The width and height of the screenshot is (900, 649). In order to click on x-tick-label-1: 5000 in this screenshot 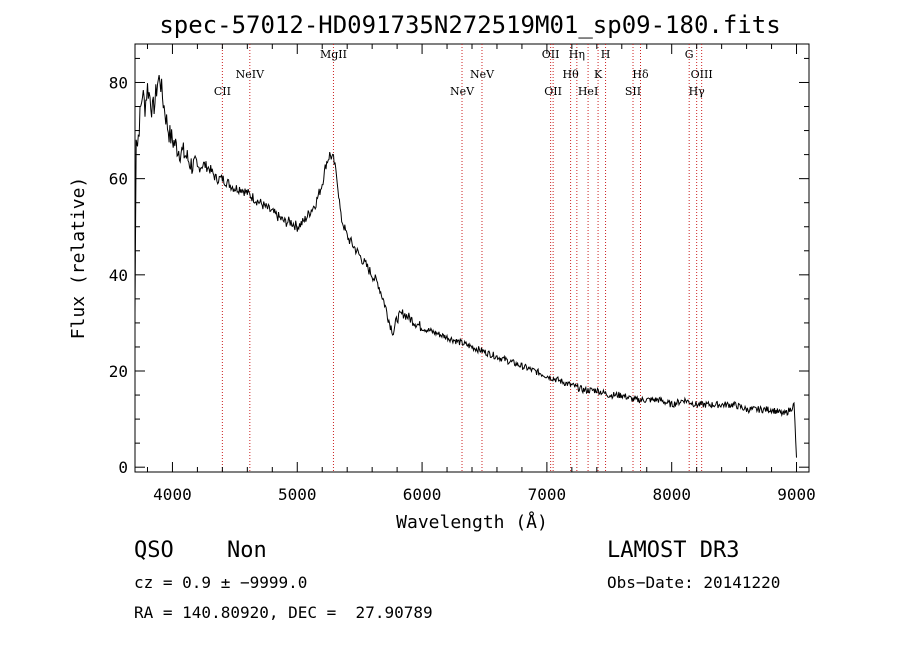, I will do `click(297, 494)`.